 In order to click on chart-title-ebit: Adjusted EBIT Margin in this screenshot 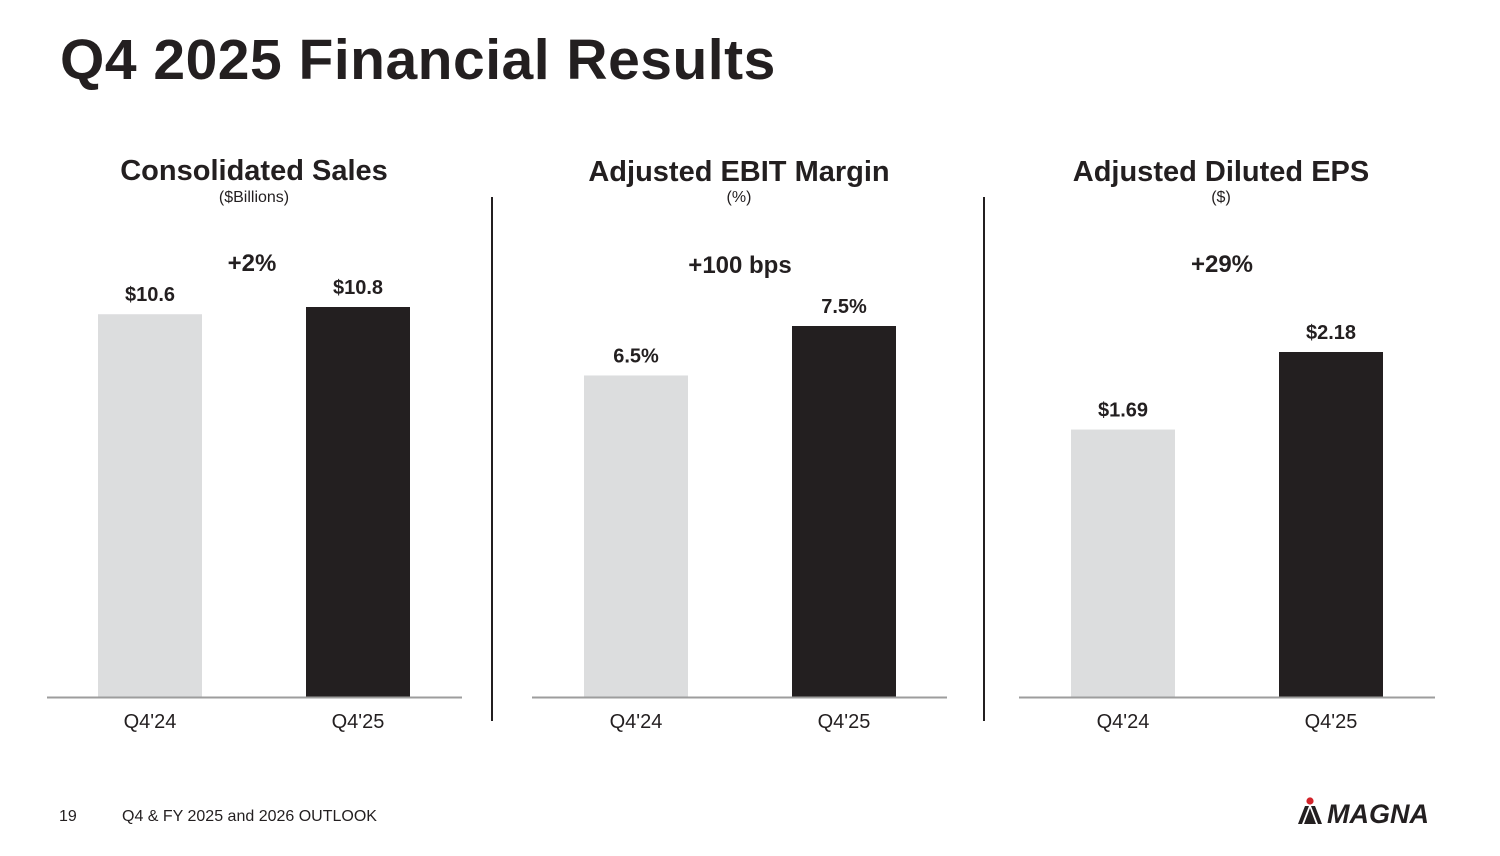, I will do `click(739, 172)`.